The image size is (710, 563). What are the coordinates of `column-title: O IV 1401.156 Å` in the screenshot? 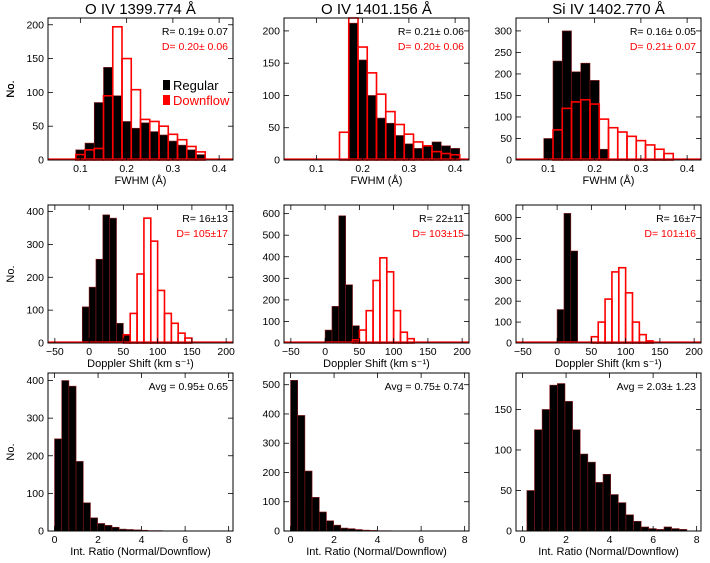 It's located at (376, 9).